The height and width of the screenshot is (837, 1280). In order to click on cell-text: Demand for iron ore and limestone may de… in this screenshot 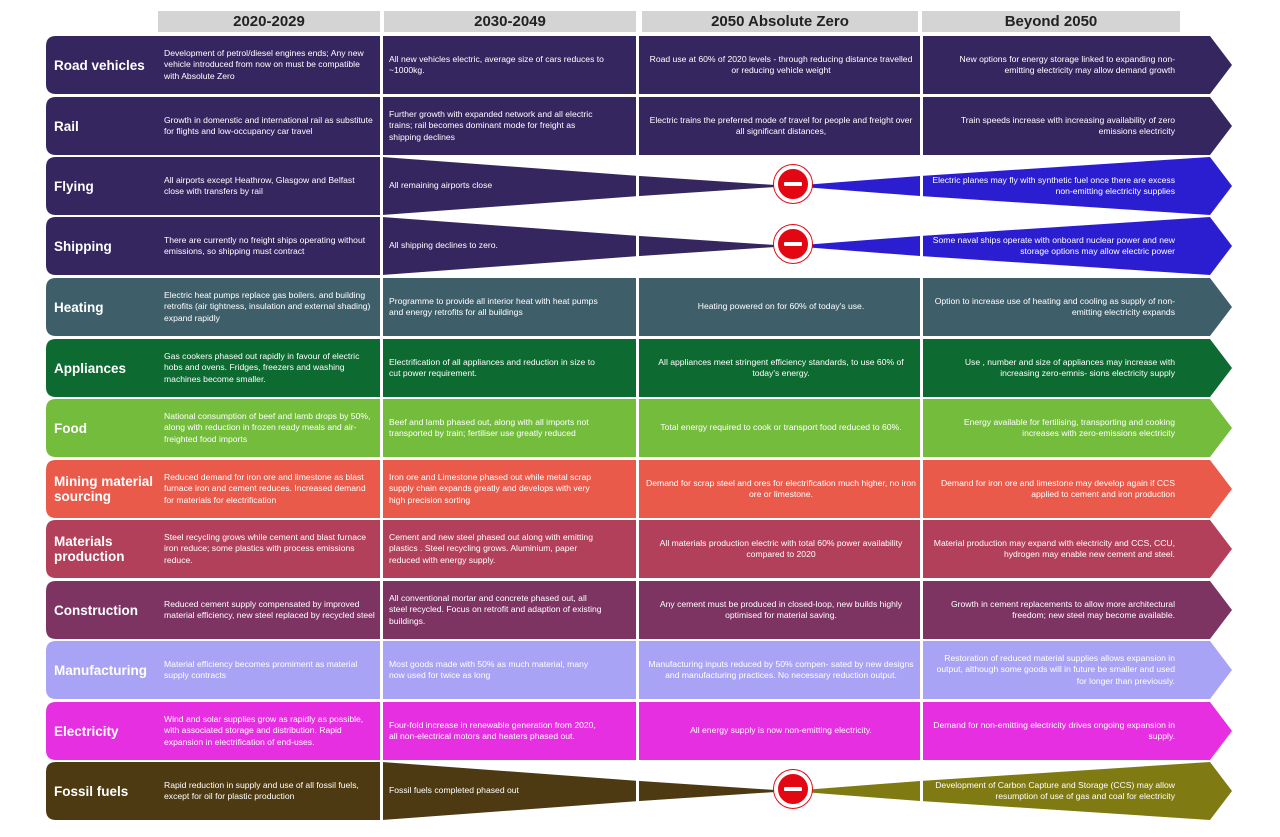, I will do `click(1057, 488)`.